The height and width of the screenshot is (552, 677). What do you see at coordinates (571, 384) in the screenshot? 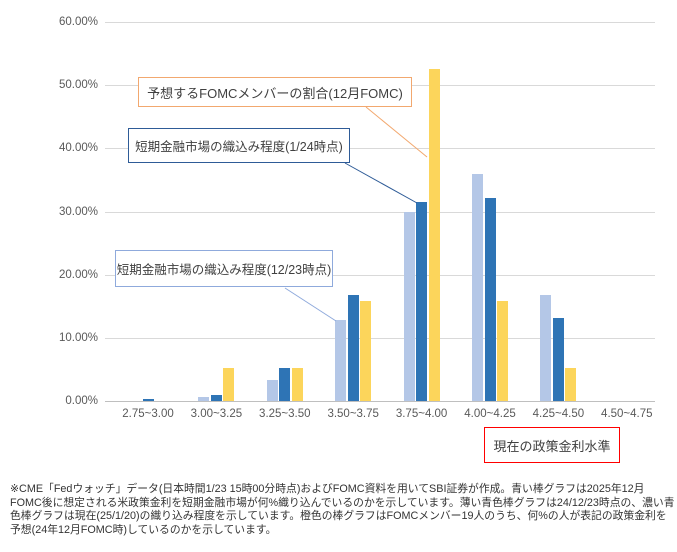
I see `bar-fomc-dec-4.25~4.50` at bounding box center [571, 384].